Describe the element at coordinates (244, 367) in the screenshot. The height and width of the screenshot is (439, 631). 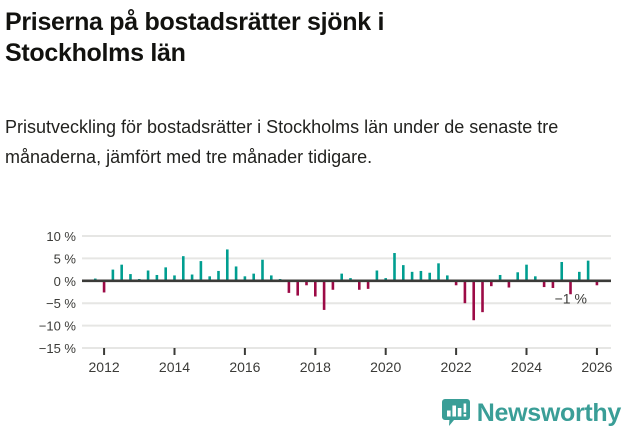
I see `x-axis-tick-label: 2016` at that location.